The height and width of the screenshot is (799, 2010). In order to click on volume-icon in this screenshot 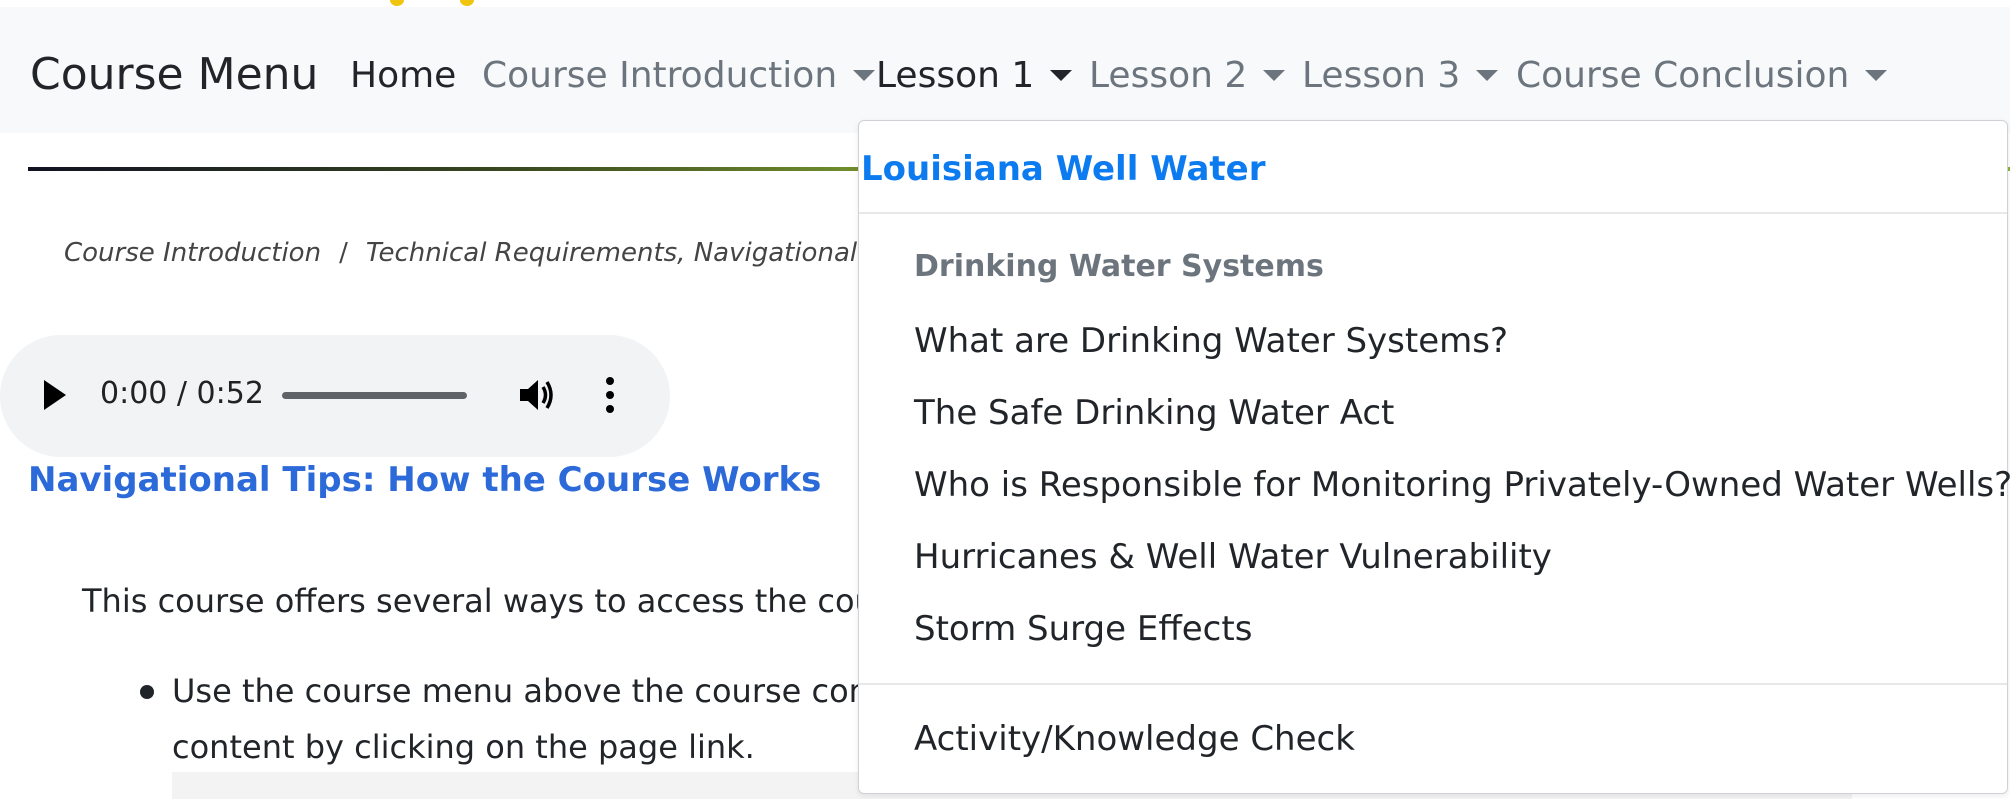, I will do `click(538, 395)`.